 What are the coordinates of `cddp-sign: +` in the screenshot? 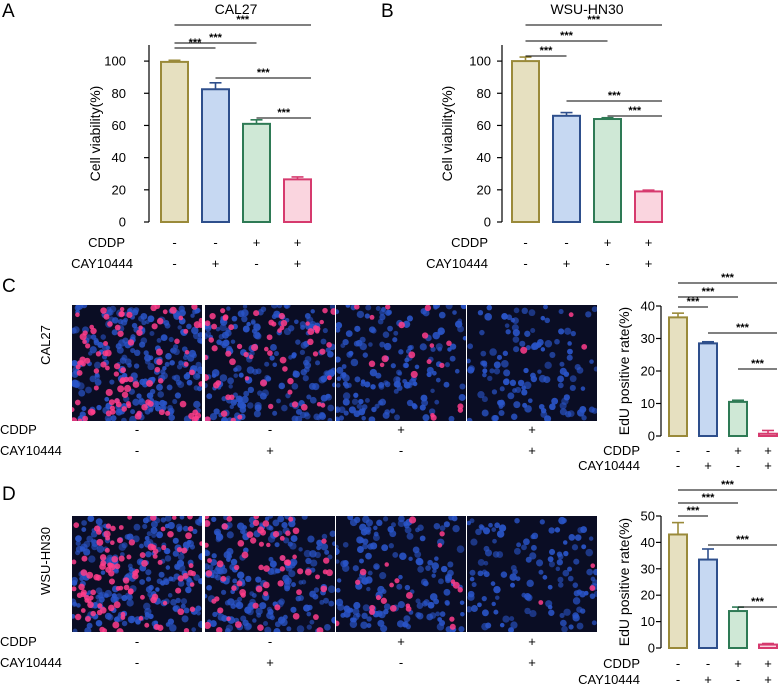 It's located at (768, 663).